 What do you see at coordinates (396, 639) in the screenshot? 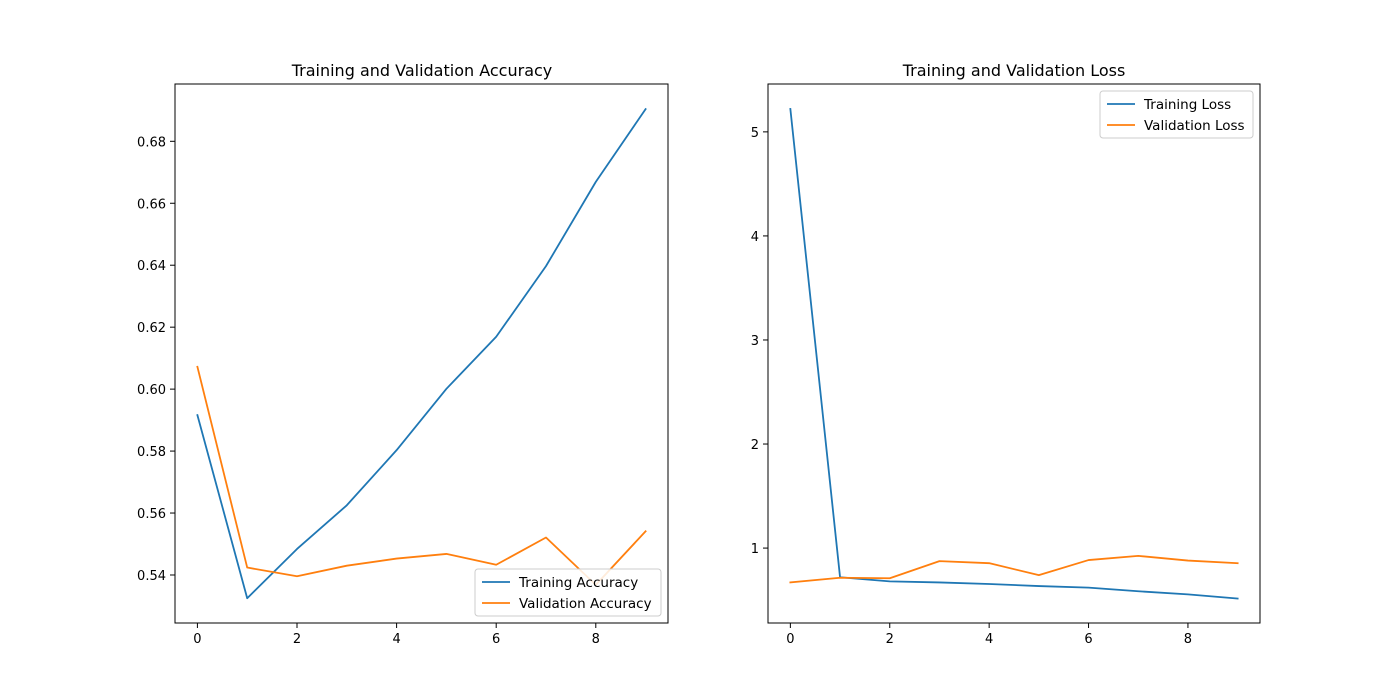
I see `accuracy-x-tick-label: 4` at bounding box center [396, 639].